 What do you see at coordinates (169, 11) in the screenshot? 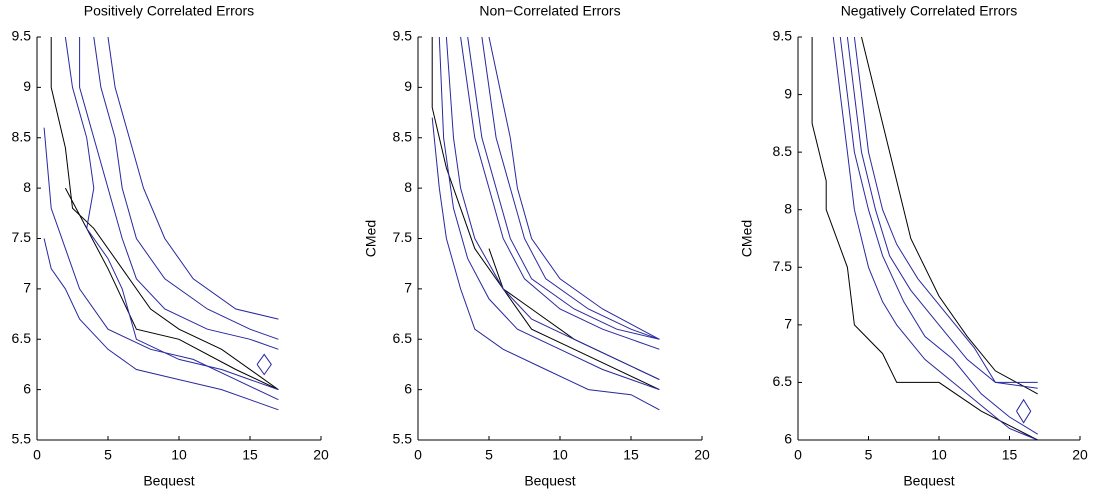
I see `panel-title: Positively Correlated Errors` at bounding box center [169, 11].